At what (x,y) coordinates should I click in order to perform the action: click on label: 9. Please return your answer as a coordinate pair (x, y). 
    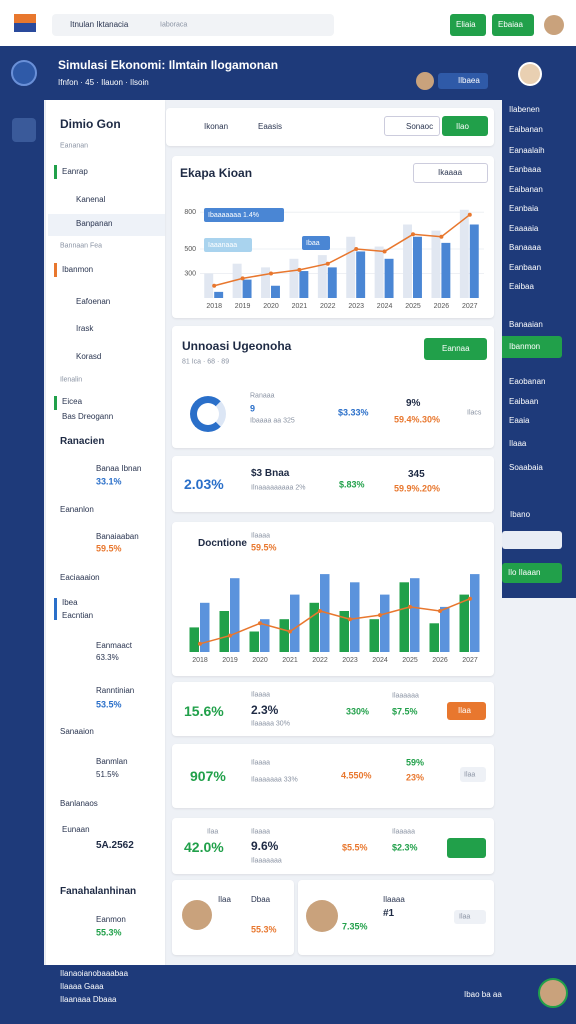
    Looking at the image, I should click on (253, 408).